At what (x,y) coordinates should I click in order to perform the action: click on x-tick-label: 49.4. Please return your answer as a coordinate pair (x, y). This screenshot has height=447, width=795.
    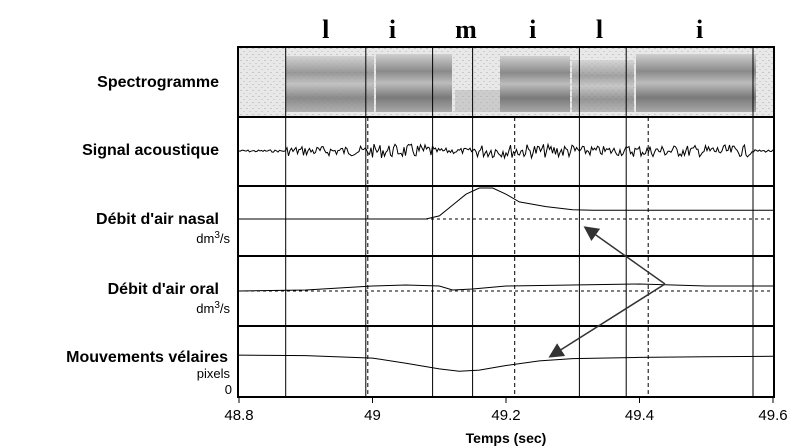
    Looking at the image, I should click on (639, 415).